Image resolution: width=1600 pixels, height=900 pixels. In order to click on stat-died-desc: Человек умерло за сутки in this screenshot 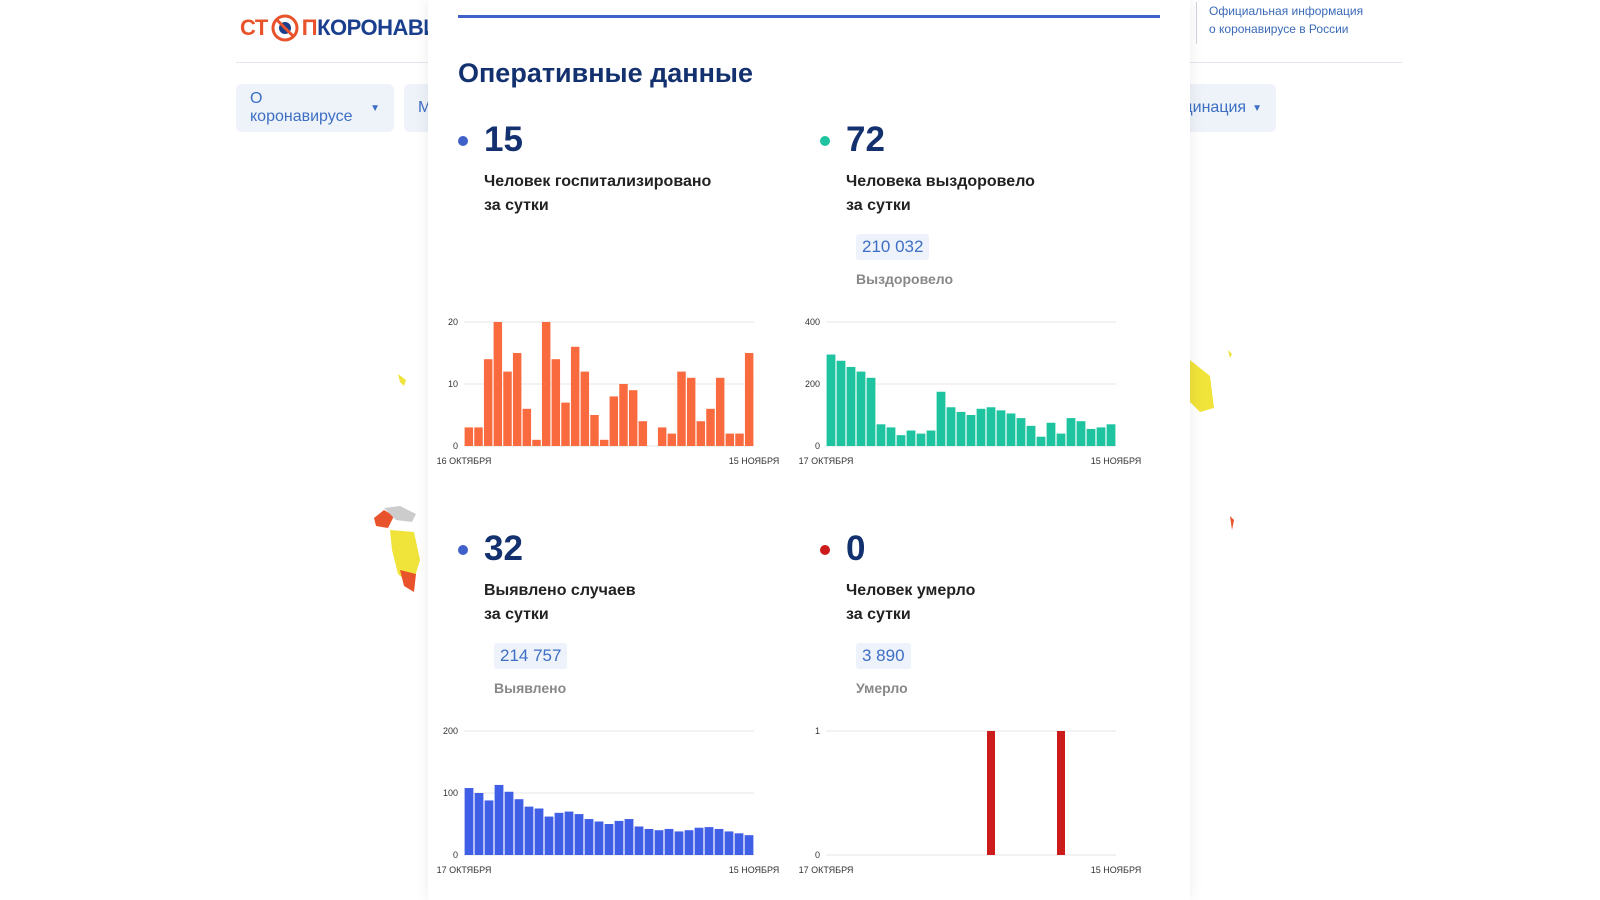, I will do `click(976, 603)`.